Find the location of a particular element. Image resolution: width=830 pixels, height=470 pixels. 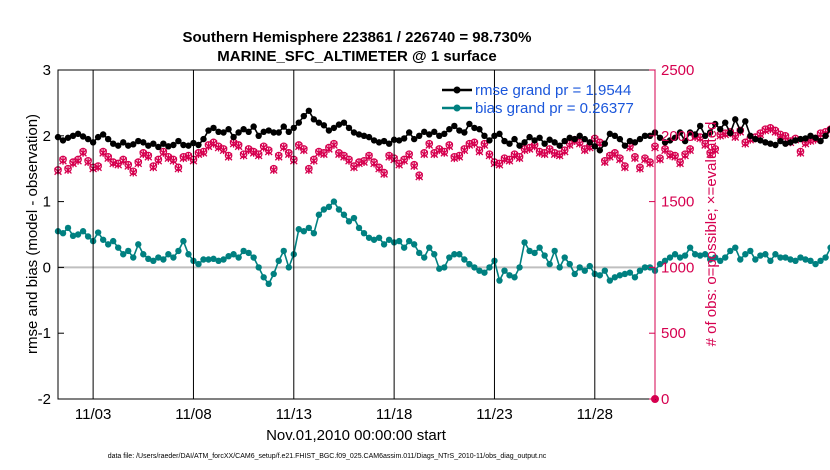

y-right-tick-label: 1000 is located at coordinates (677, 267).